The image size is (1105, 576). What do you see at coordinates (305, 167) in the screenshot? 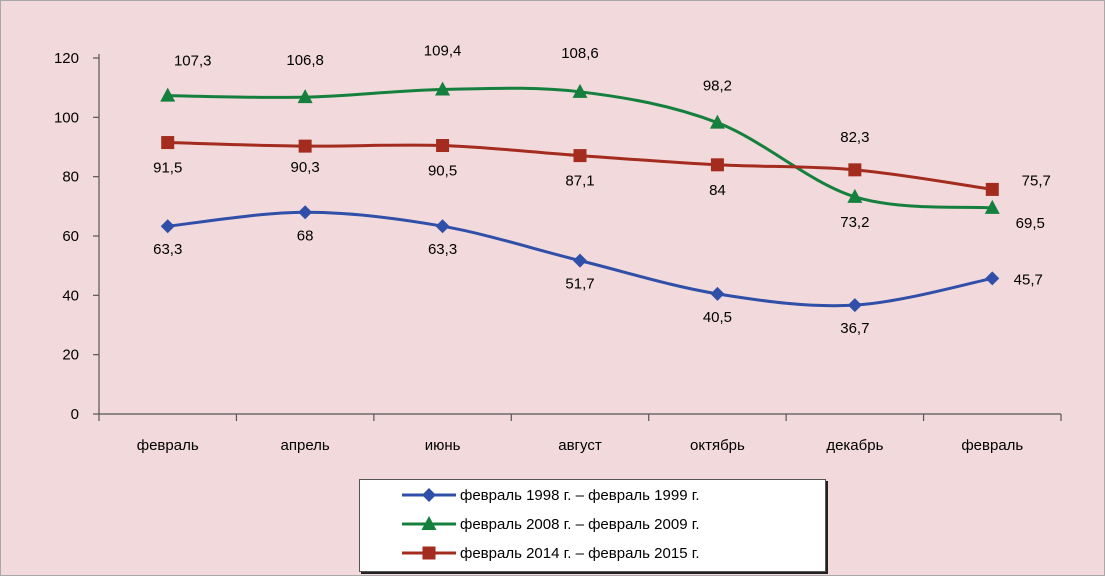
I see `data-label: 90,3` at bounding box center [305, 167].